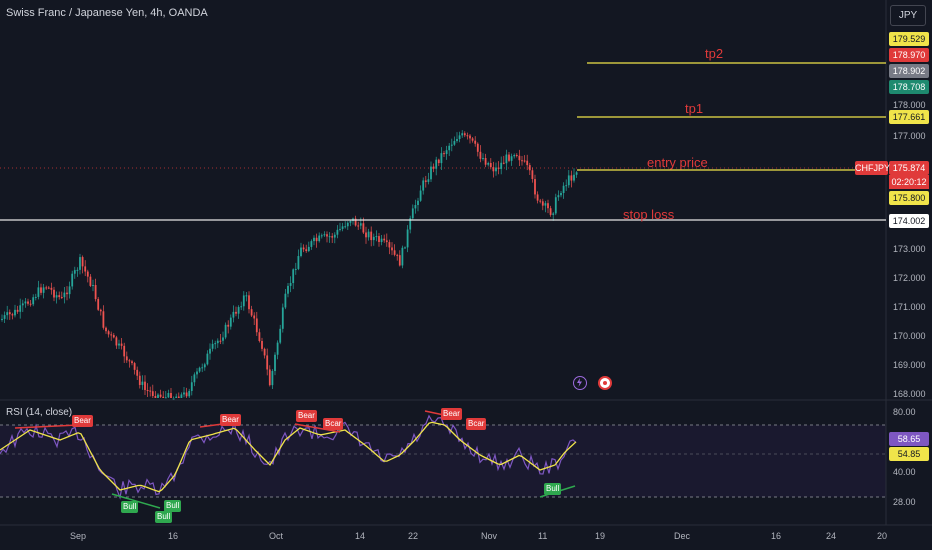 Image resolution: width=932 pixels, height=550 pixels. Describe the element at coordinates (714, 53) in the screenshot. I see `tp2-annotation: tp2` at that location.